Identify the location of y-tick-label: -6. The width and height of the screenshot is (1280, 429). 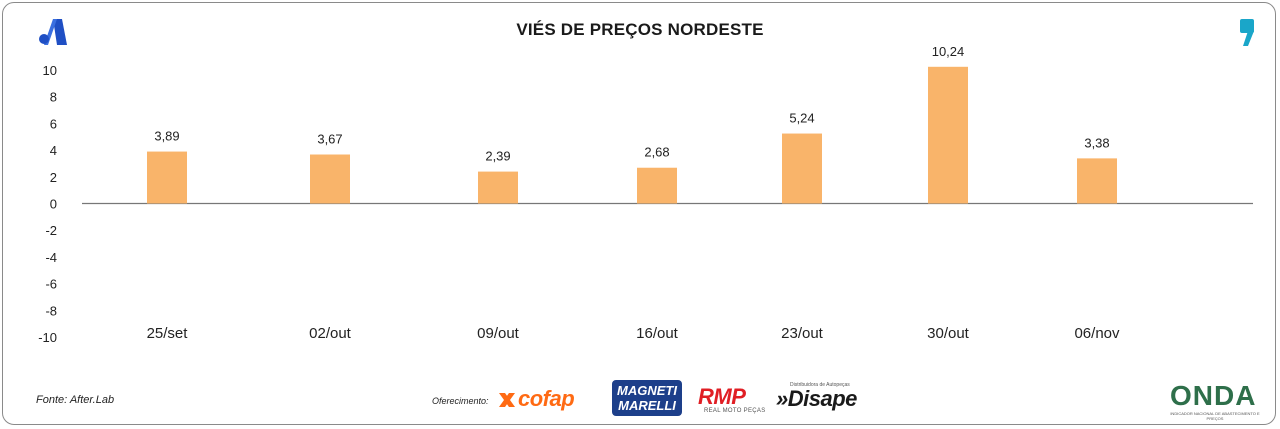
(51, 284).